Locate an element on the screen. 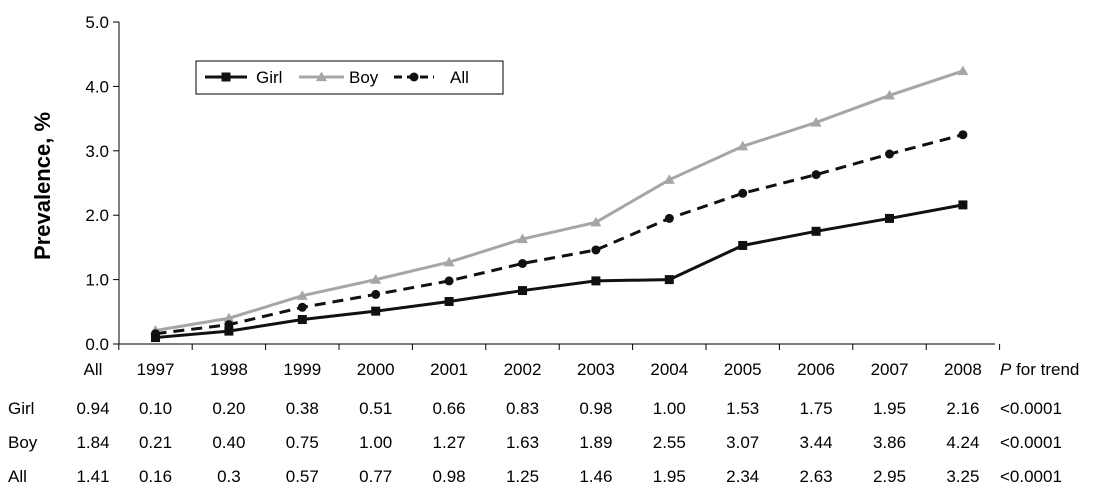 This screenshot has height=485, width=1107. table-cell: 0.16 is located at coordinates (155, 476).